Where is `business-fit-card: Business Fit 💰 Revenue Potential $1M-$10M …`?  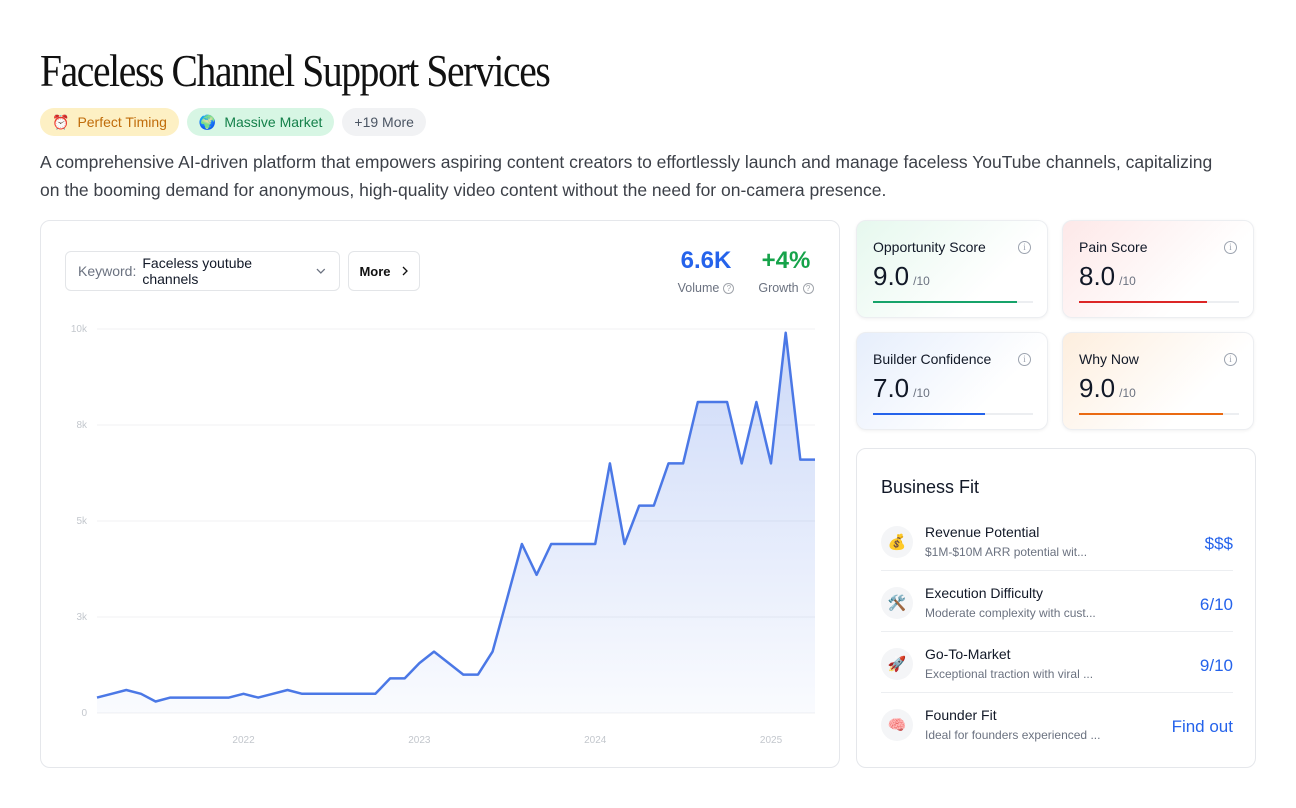
business-fit-card: Business Fit 💰 Revenue Potential $1M-$10M … is located at coordinates (1056, 608).